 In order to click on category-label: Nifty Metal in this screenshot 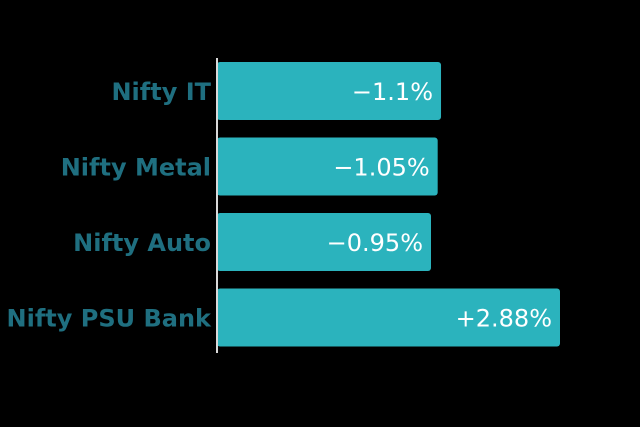, I will do `click(136, 168)`.